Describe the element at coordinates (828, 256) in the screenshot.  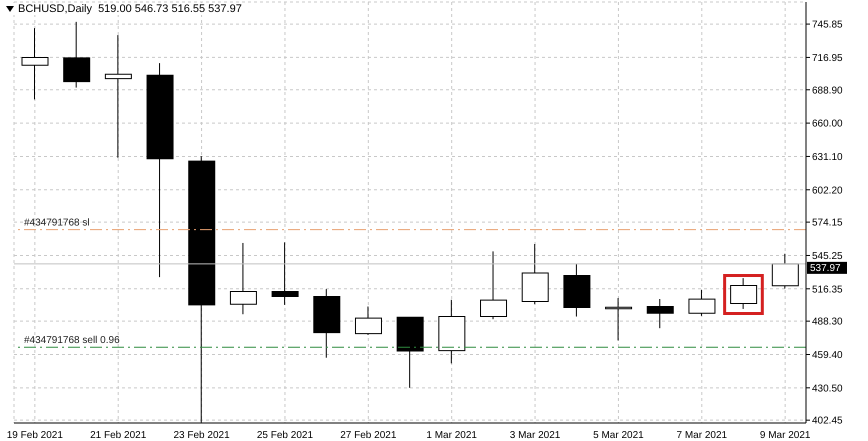
I see `y-tick-label: 545.25` at that location.